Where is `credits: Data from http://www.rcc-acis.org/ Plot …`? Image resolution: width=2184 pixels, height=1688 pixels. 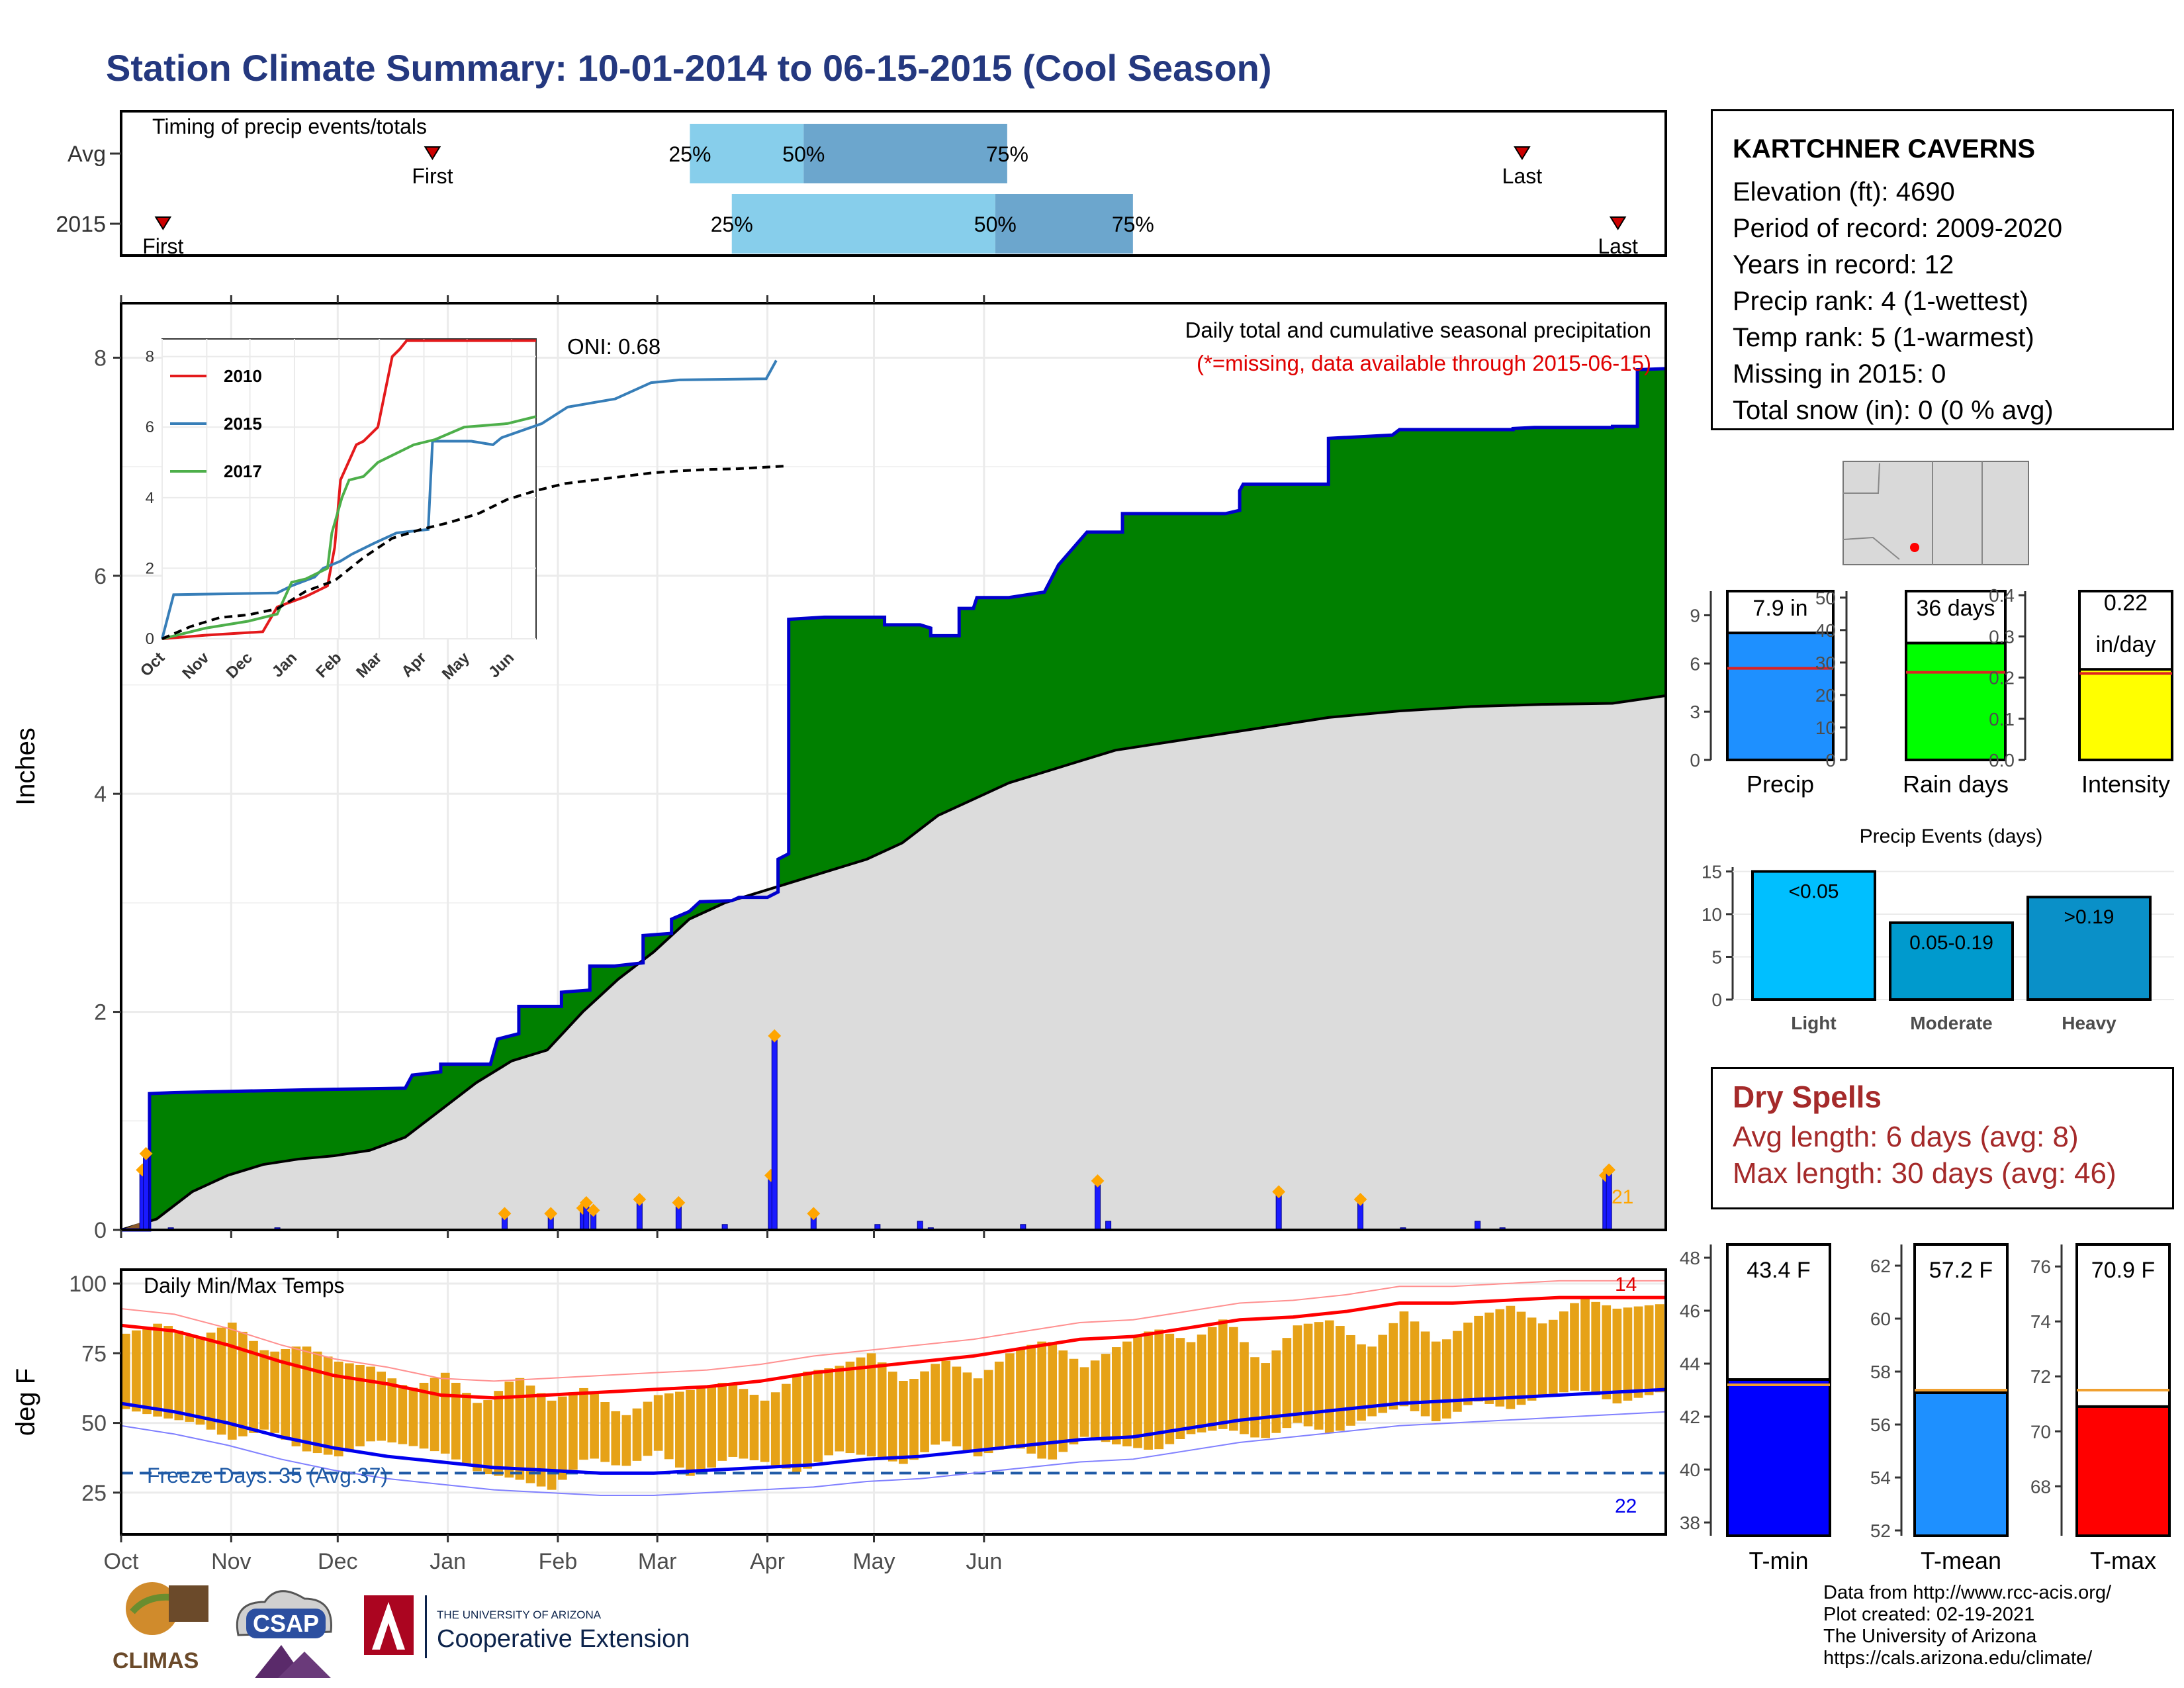
credits: Data from http://www.rcc-acis.org/ Plot … is located at coordinates (1967, 1625).